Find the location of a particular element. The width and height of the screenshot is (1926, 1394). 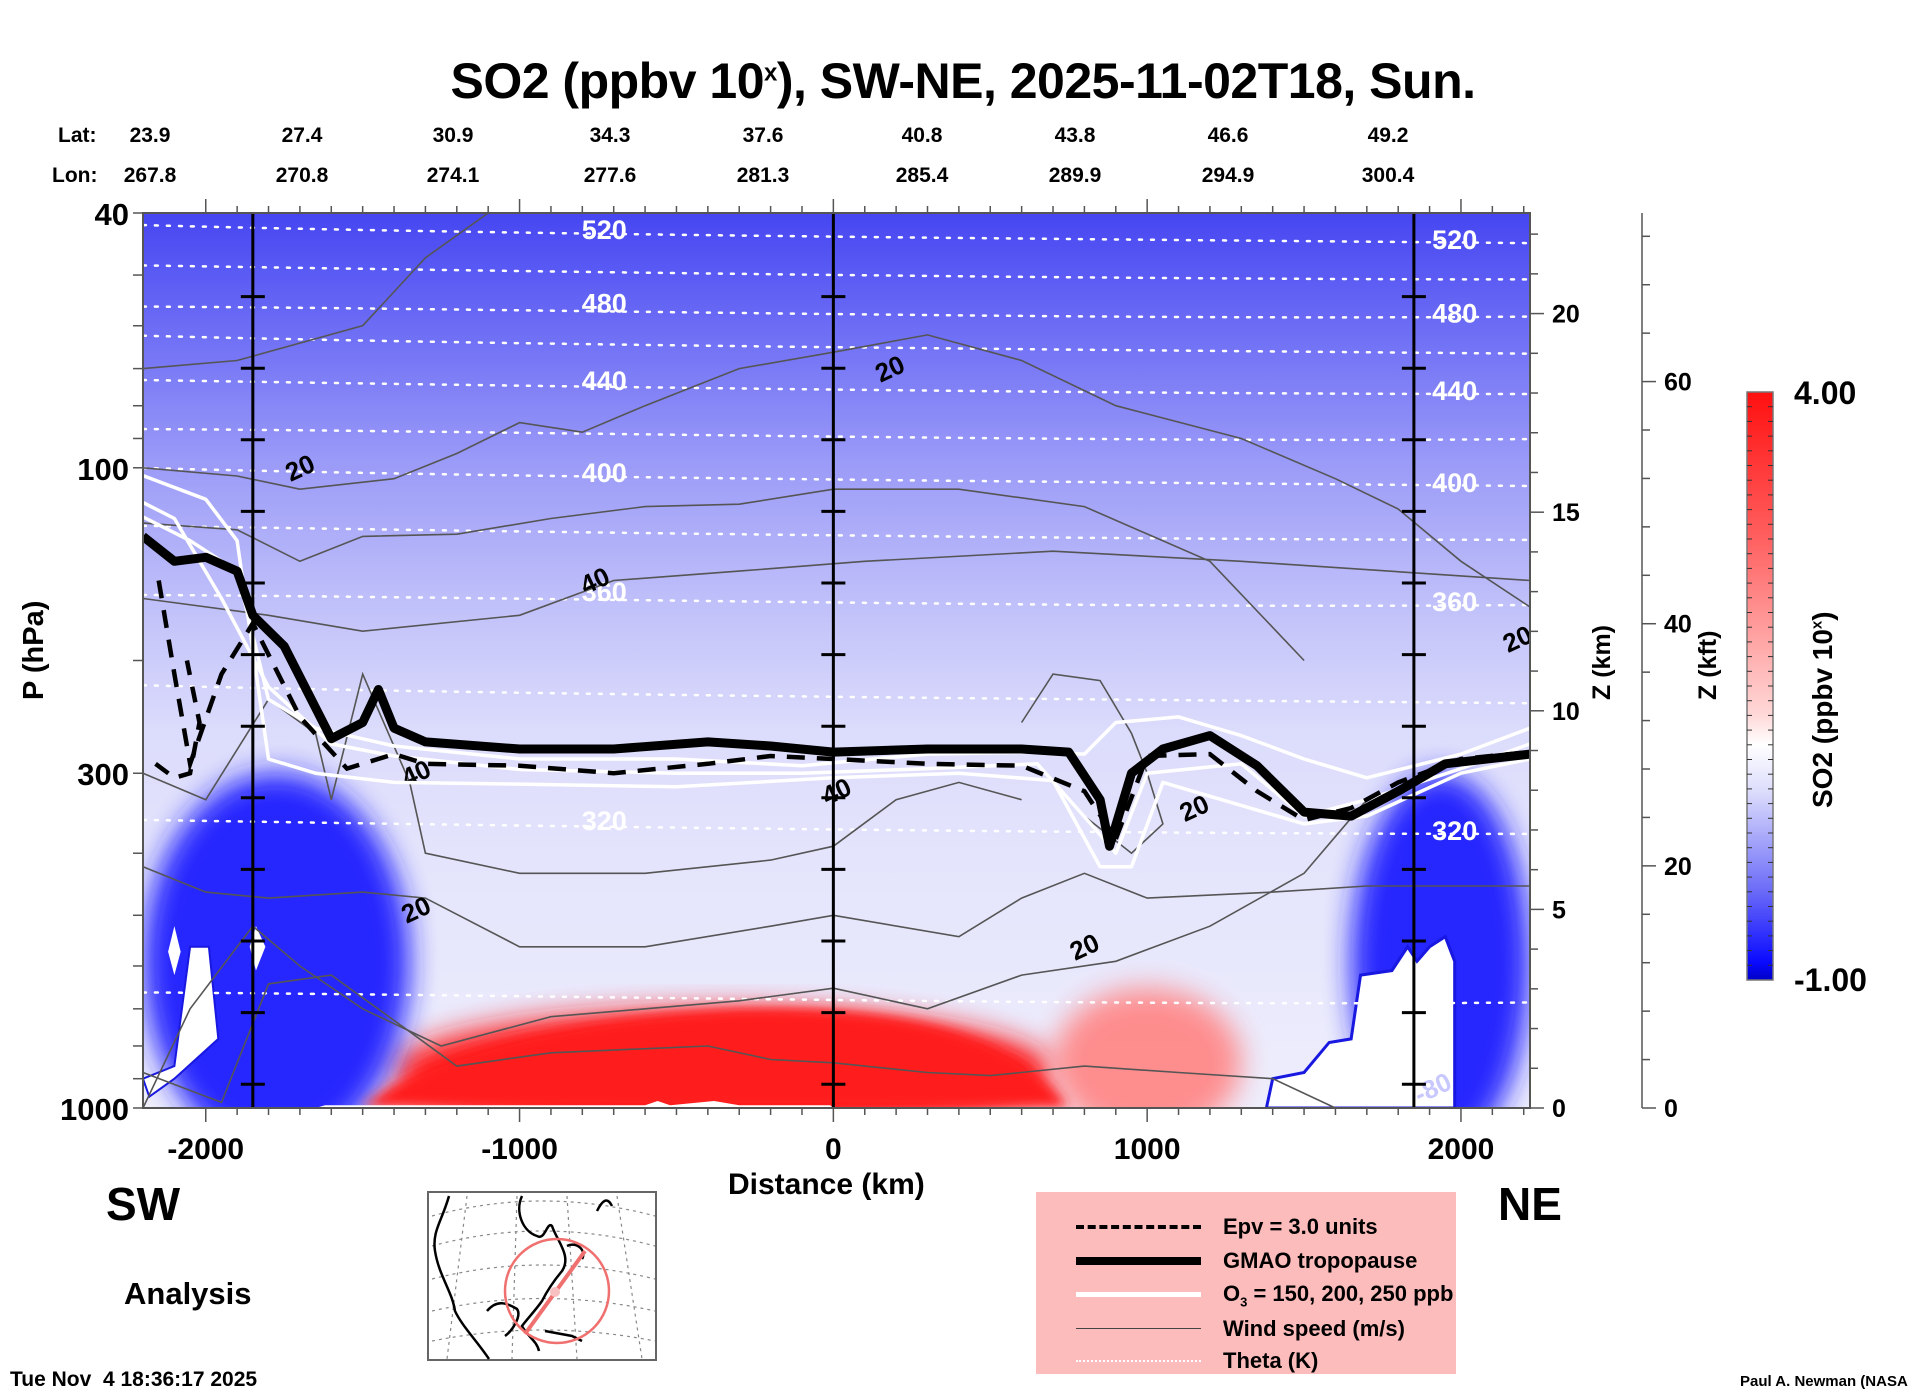

y-tick-label: 40 is located at coordinates (112, 214).